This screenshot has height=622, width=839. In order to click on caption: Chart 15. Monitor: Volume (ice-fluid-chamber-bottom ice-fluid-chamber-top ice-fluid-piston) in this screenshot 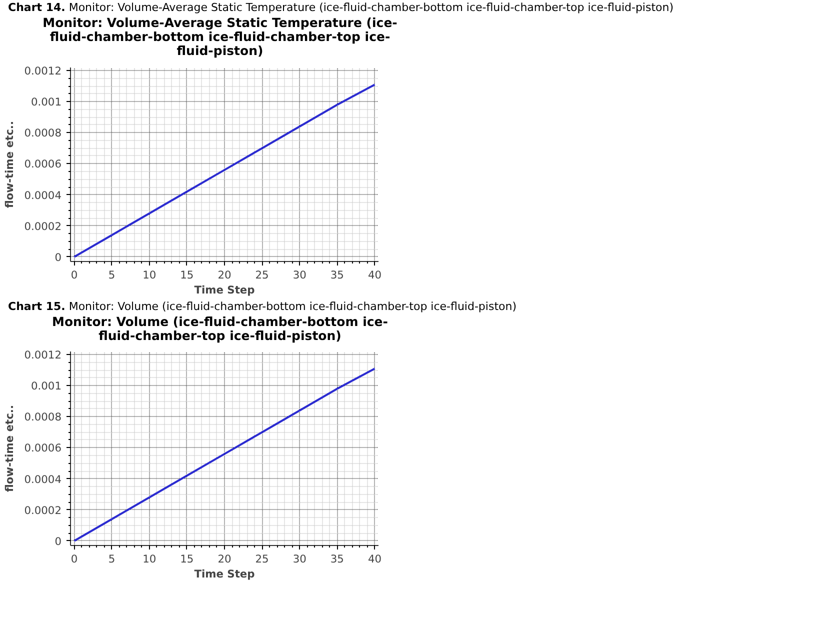, I will do `click(262, 306)`.